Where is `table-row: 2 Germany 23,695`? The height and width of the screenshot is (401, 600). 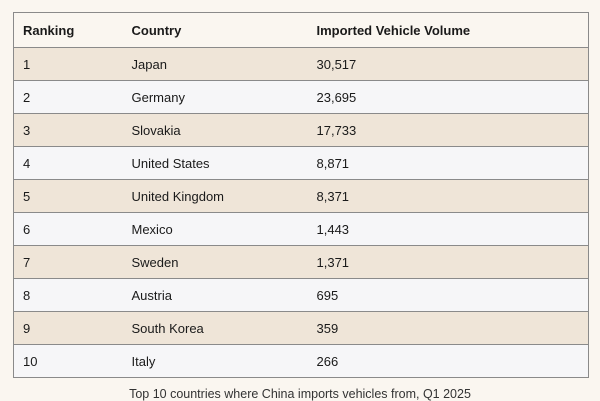
table-row: 2 Germany 23,695 is located at coordinates (301, 97).